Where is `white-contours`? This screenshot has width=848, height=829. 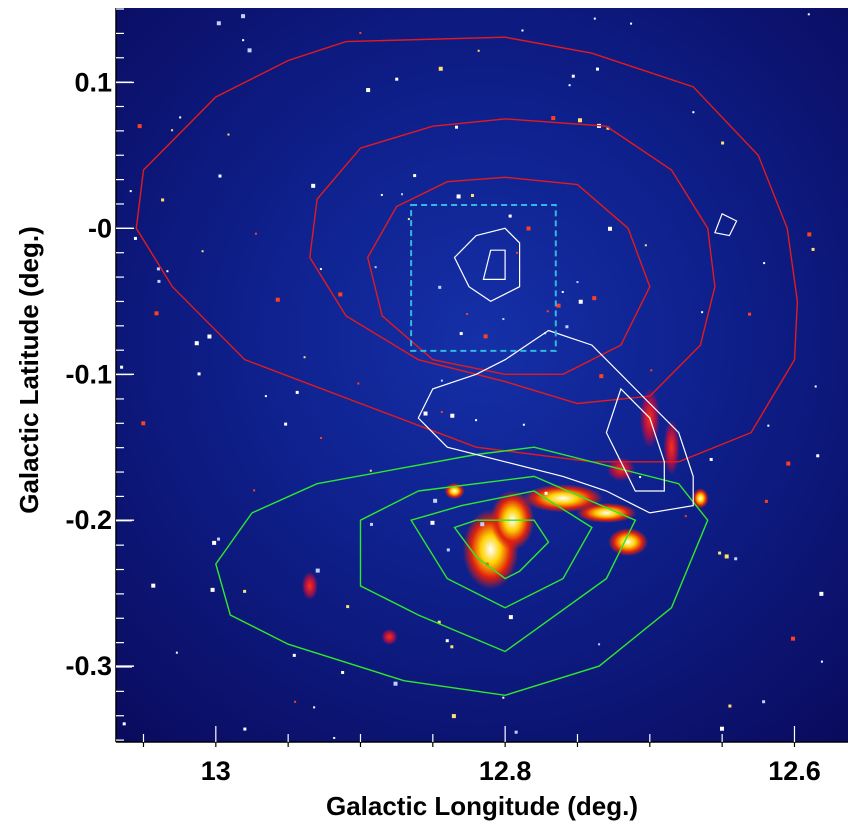 white-contours is located at coordinates (577, 363).